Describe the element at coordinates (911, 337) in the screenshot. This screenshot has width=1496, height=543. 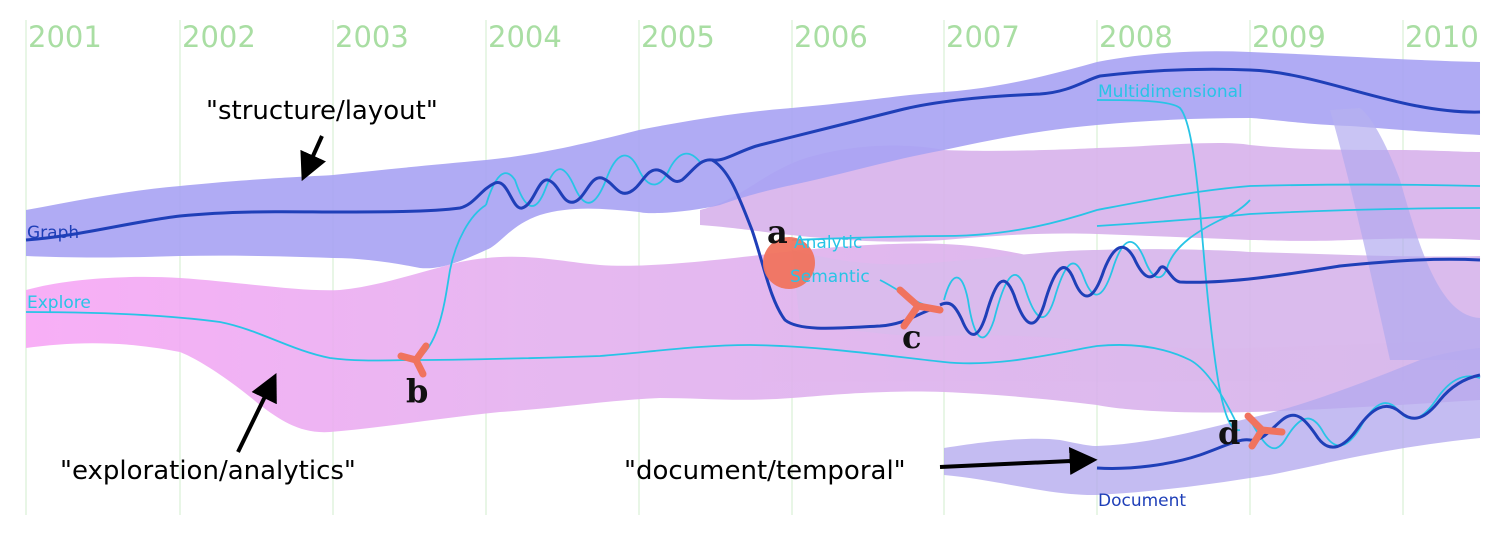
I see `event-letter-c: c` at that location.